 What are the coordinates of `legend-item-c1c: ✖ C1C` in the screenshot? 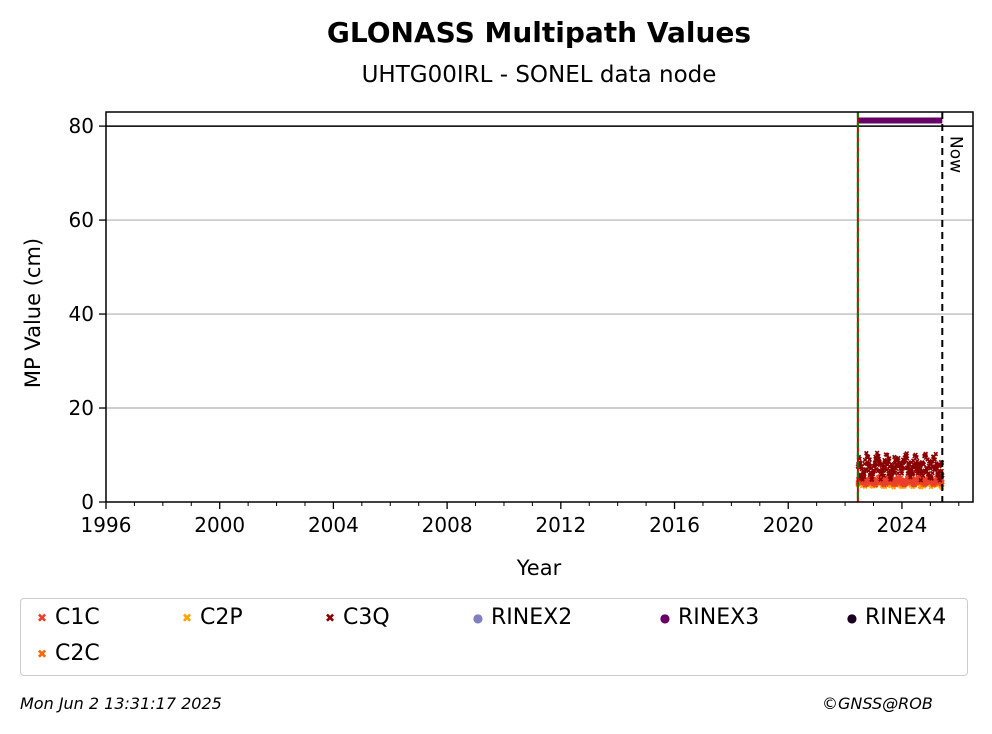 It's located at (66, 617).